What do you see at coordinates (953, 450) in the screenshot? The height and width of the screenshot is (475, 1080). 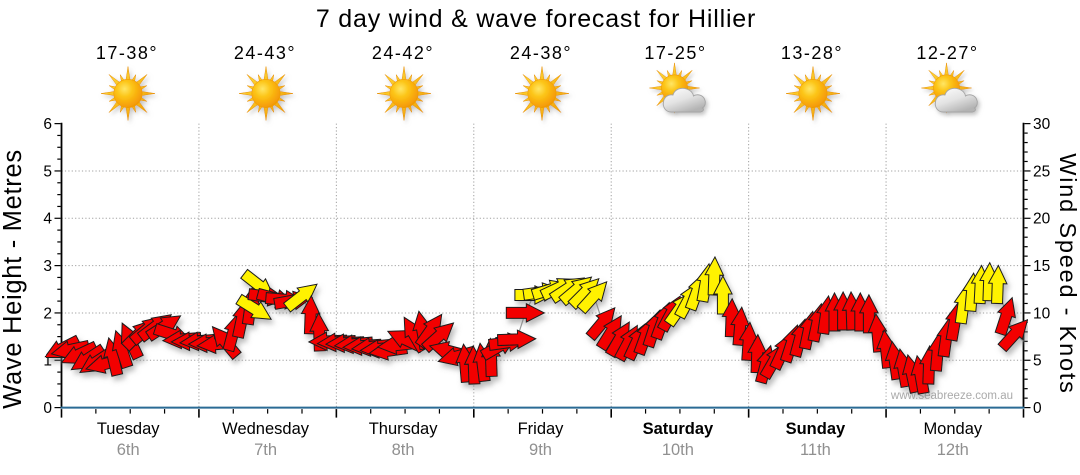 I see `svg-text: 12th` at bounding box center [953, 450].